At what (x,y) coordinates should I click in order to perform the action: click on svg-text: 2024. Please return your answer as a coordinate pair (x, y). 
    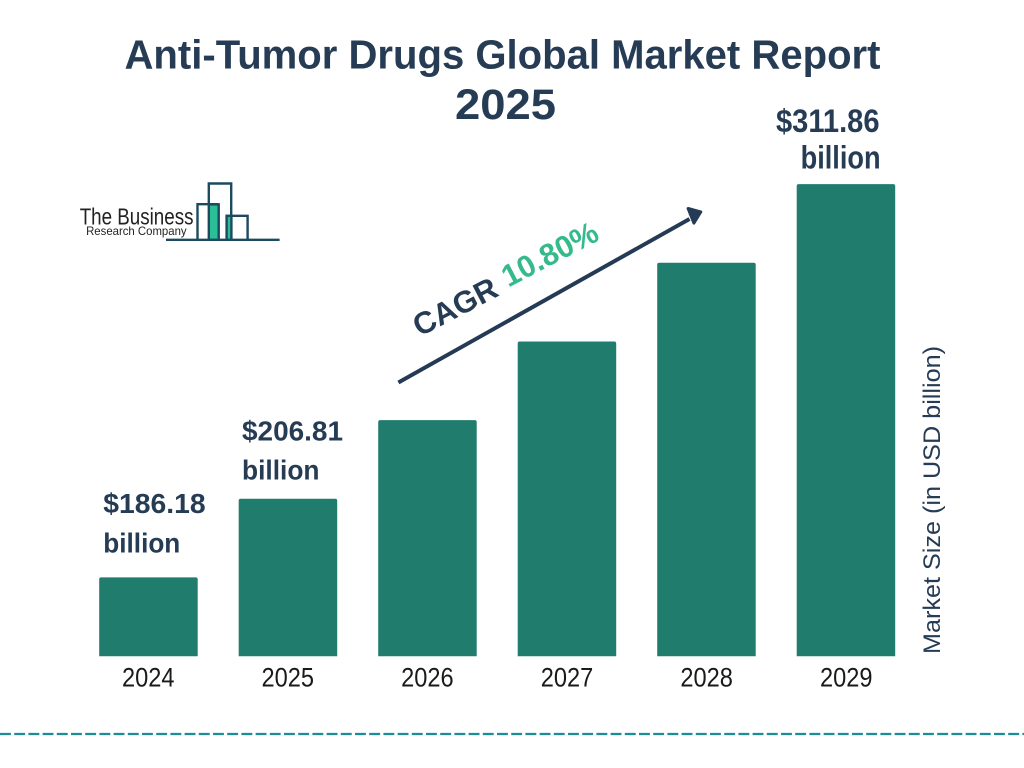
    Looking at the image, I should click on (148, 678).